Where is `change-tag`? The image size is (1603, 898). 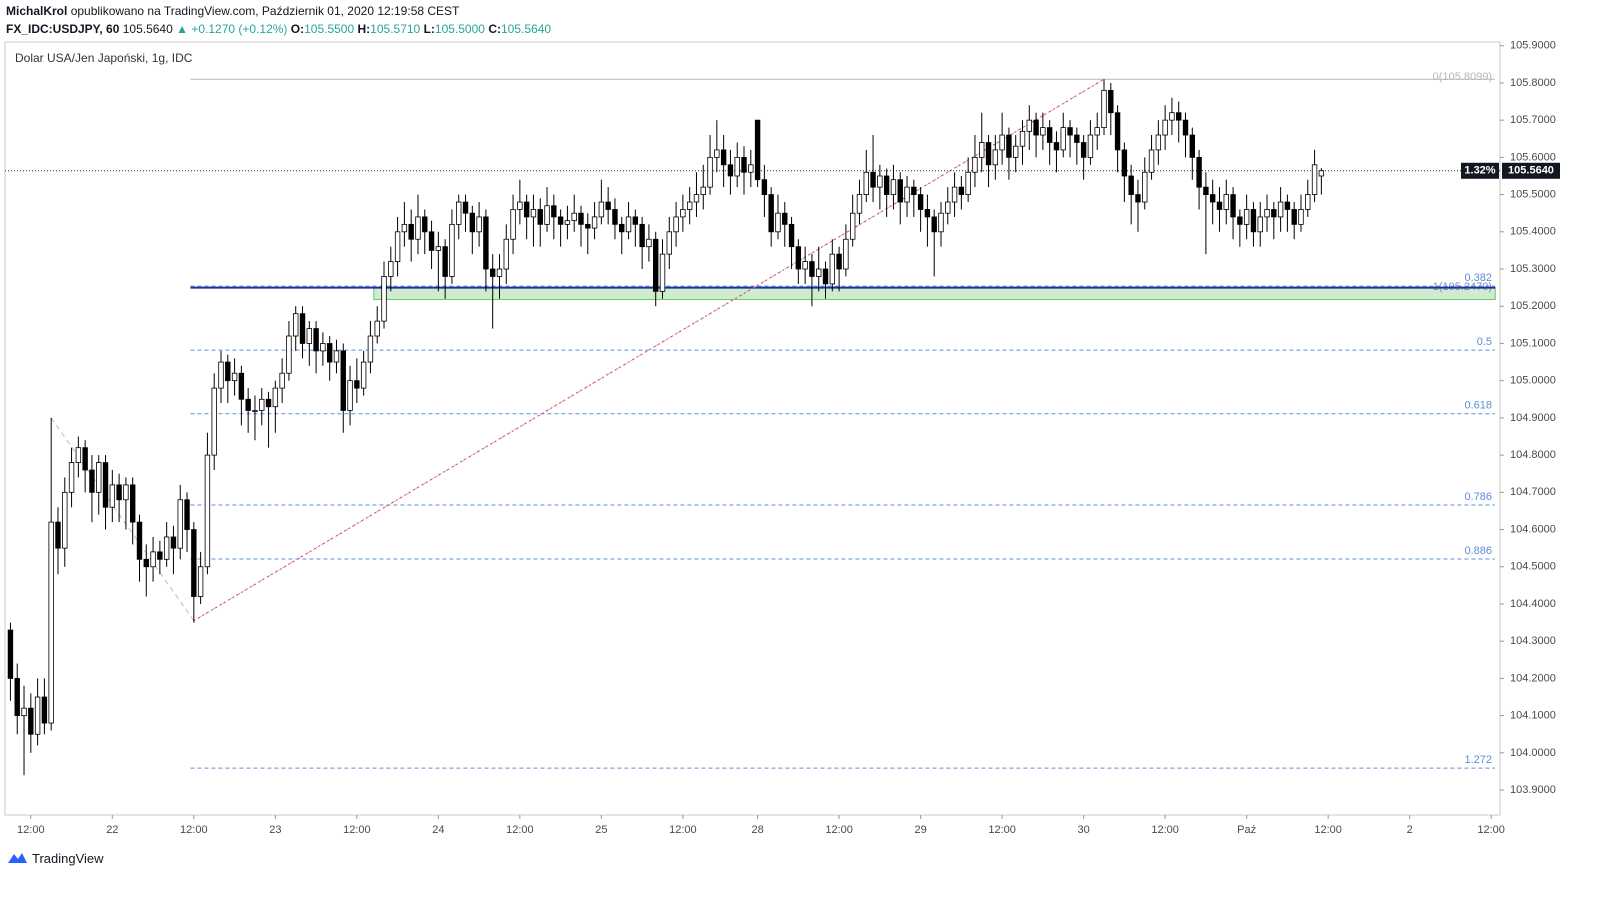 change-tag is located at coordinates (1480, 170).